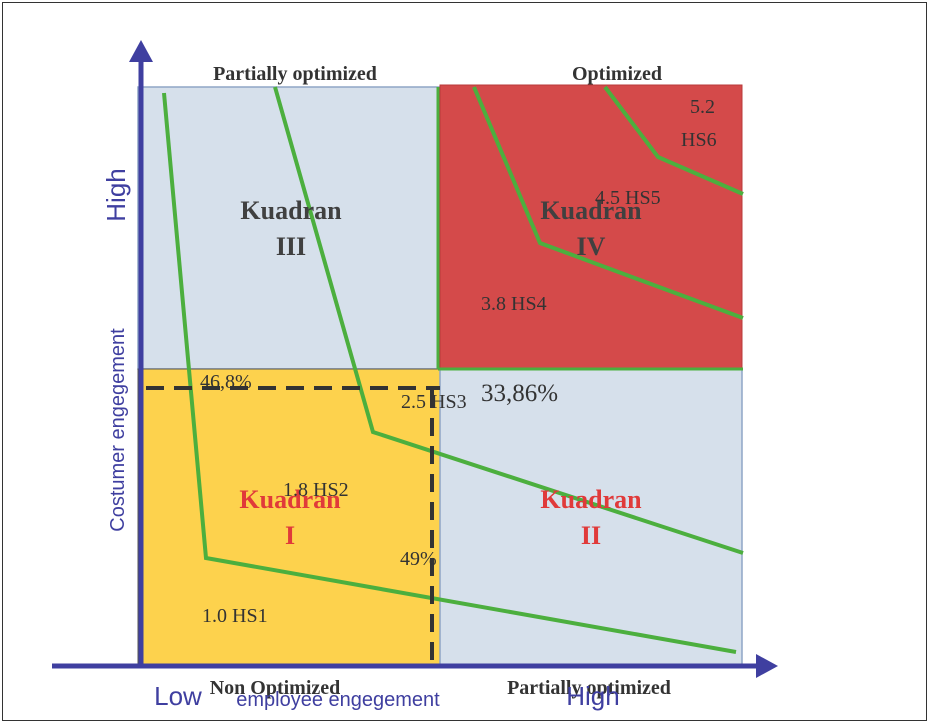 The height and width of the screenshot is (725, 931). What do you see at coordinates (617, 74) in the screenshot?
I see `label-top-right: Optimized` at bounding box center [617, 74].